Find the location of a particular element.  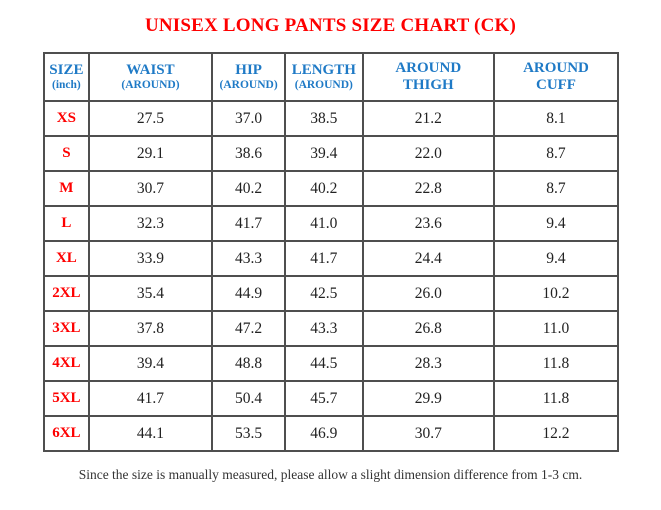

waist-cell: 33.9 is located at coordinates (150, 258).